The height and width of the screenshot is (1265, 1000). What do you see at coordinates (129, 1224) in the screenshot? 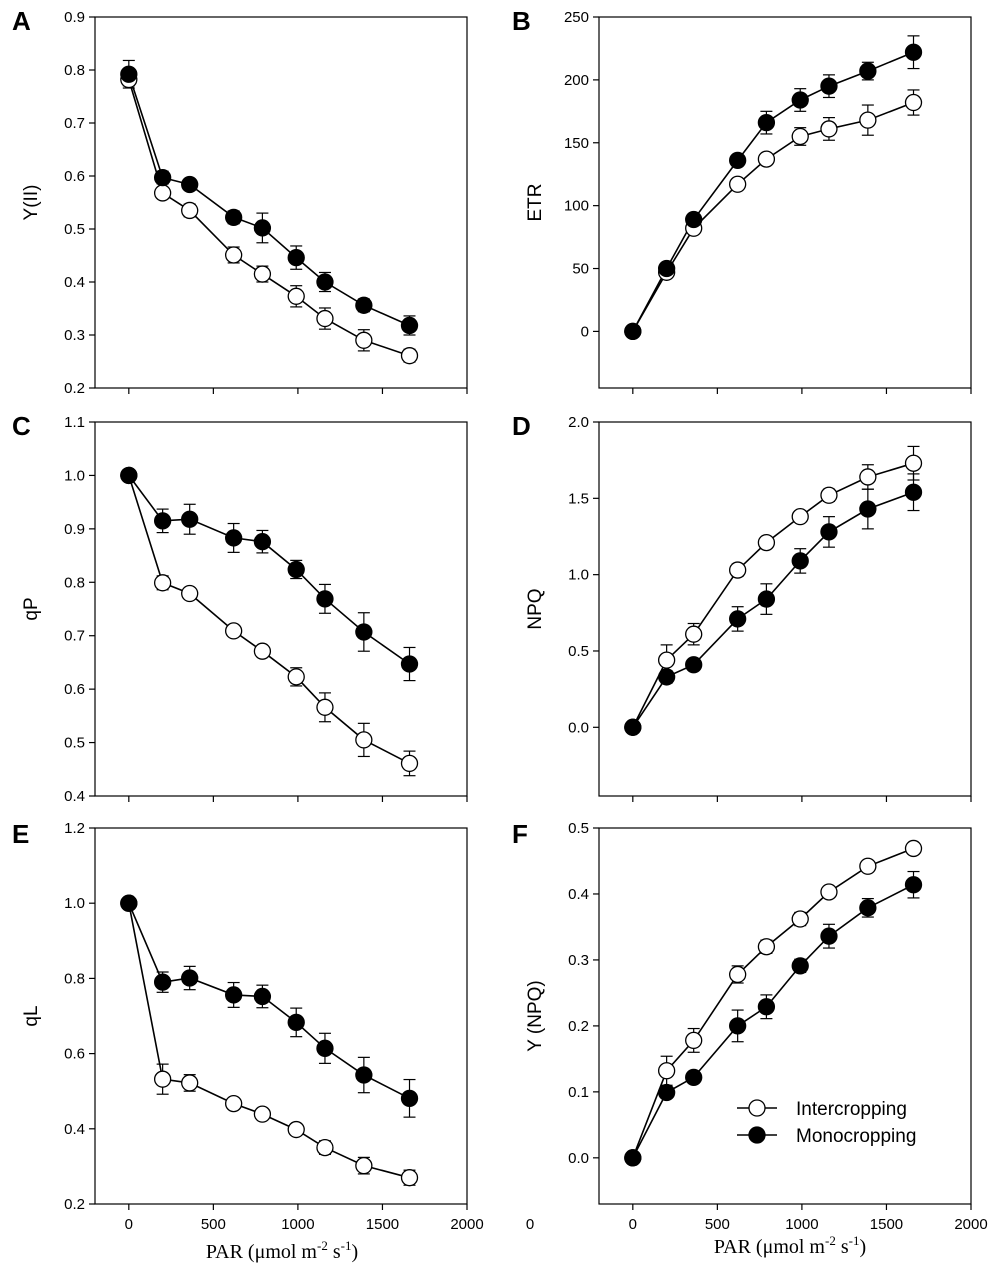
I see `x-tick-label-E-0: 0` at bounding box center [129, 1224].